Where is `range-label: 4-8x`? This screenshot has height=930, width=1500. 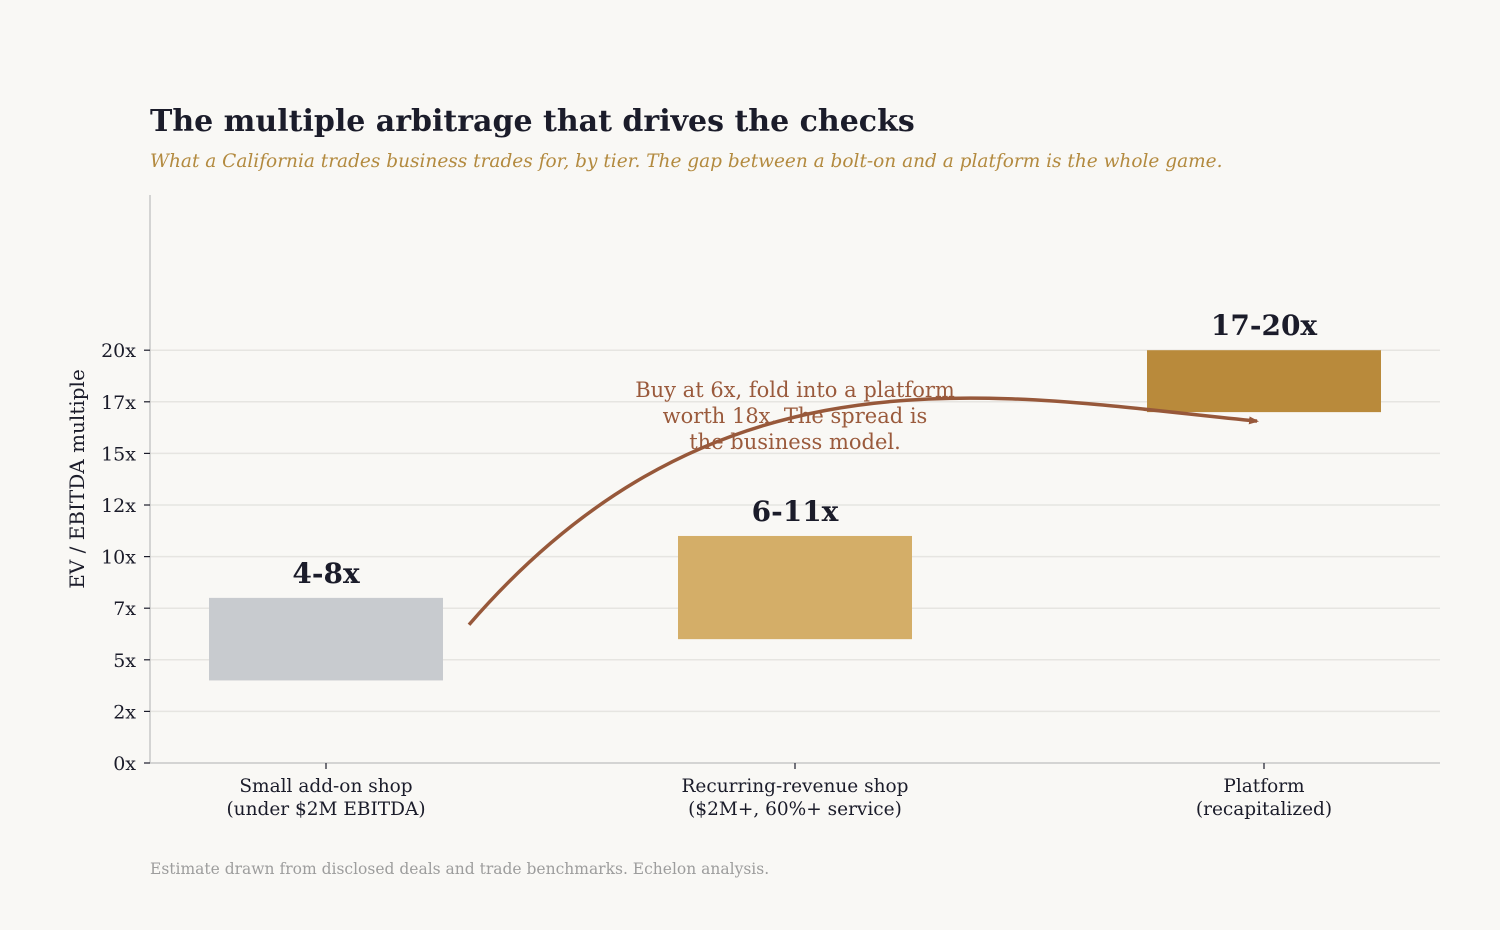 range-label: 4-8x is located at coordinates (326, 573).